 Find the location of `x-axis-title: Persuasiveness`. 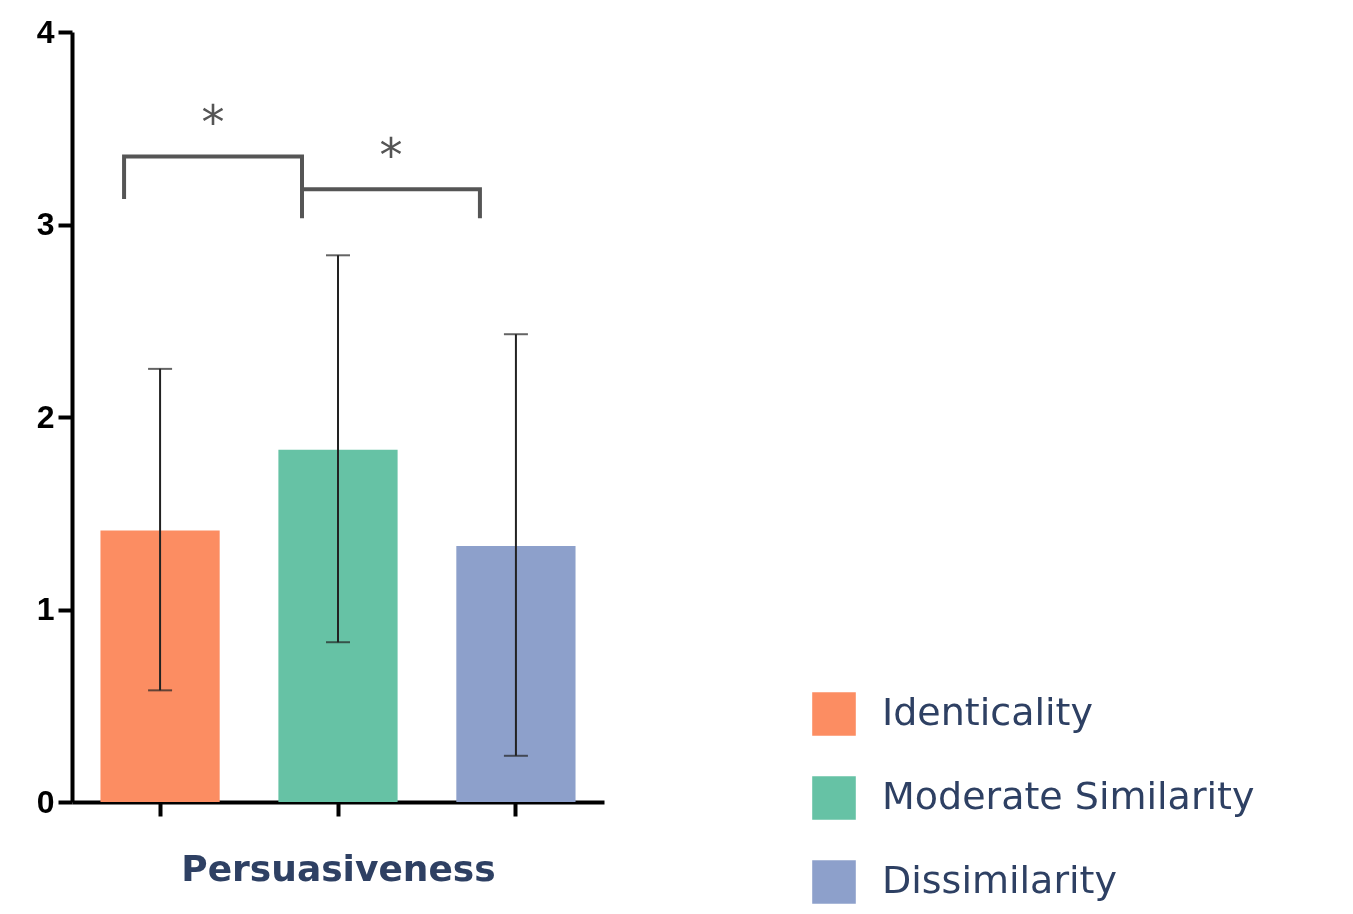

x-axis-title: Persuasiveness is located at coordinates (338, 868).